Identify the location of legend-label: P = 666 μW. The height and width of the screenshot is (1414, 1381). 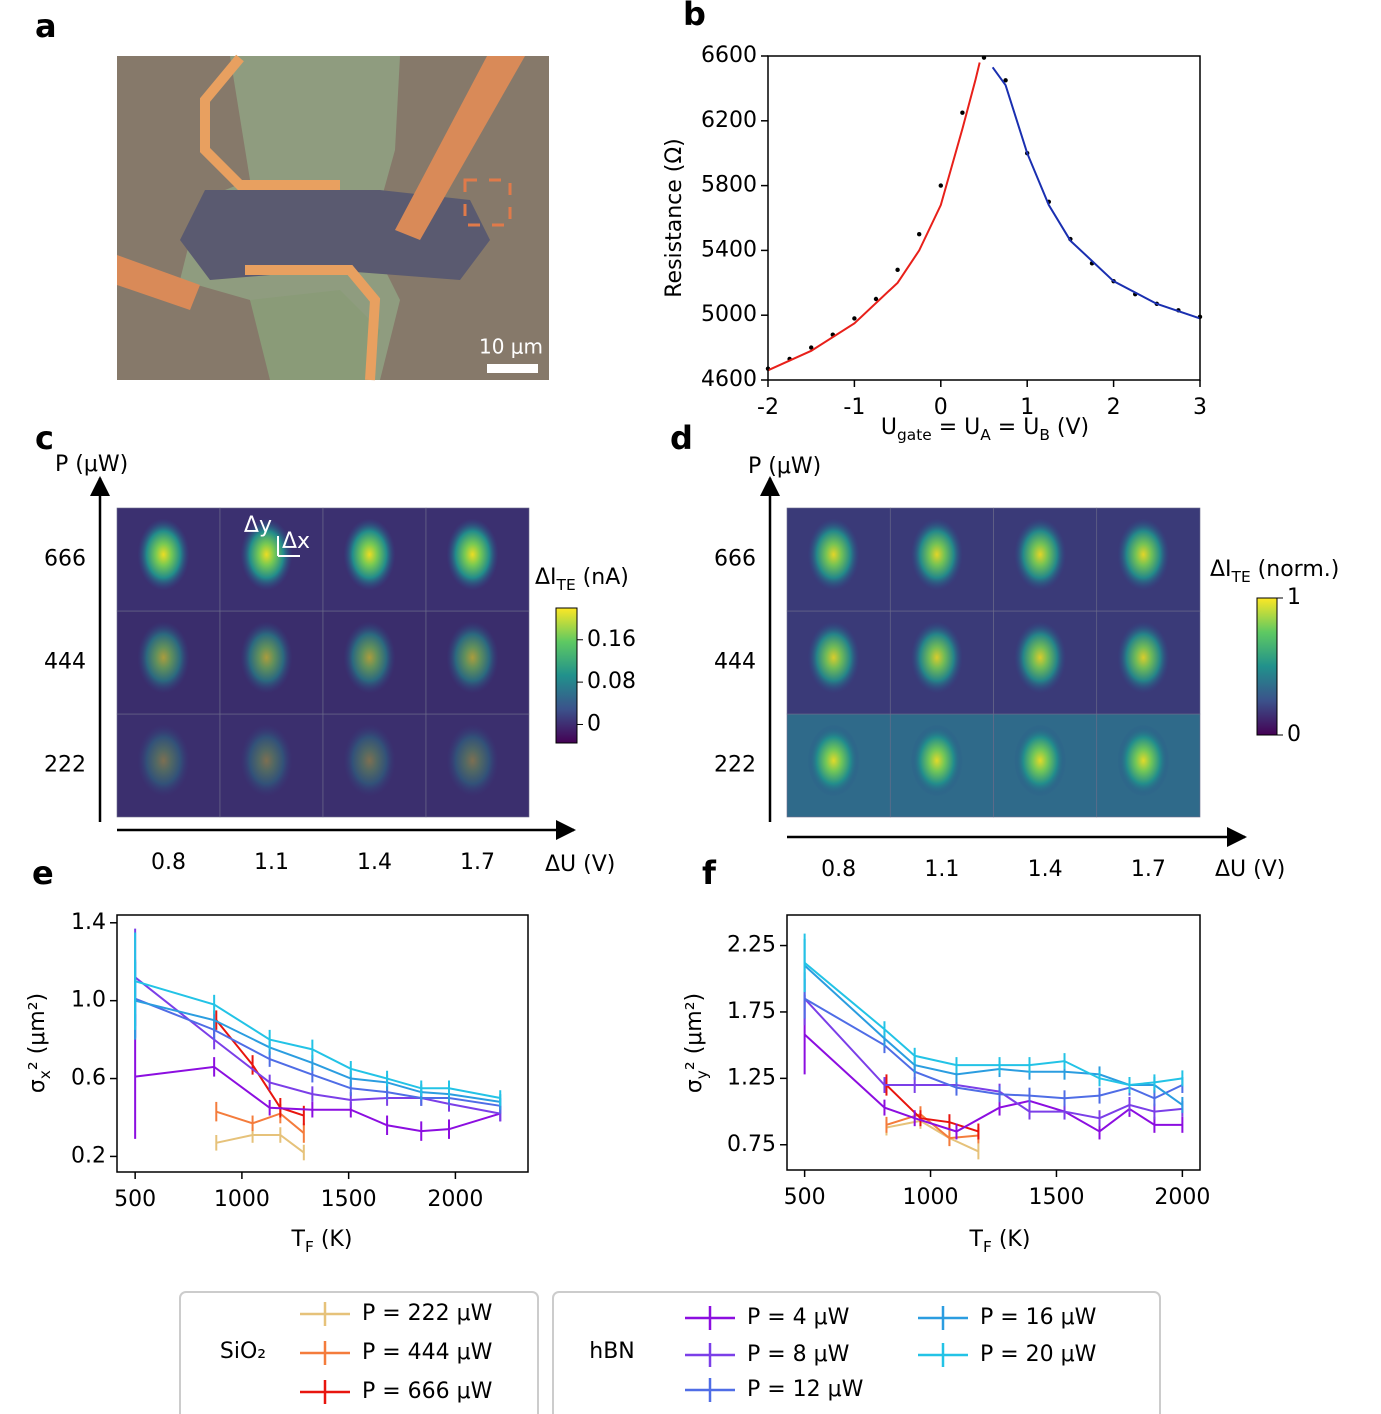
(427, 1391).